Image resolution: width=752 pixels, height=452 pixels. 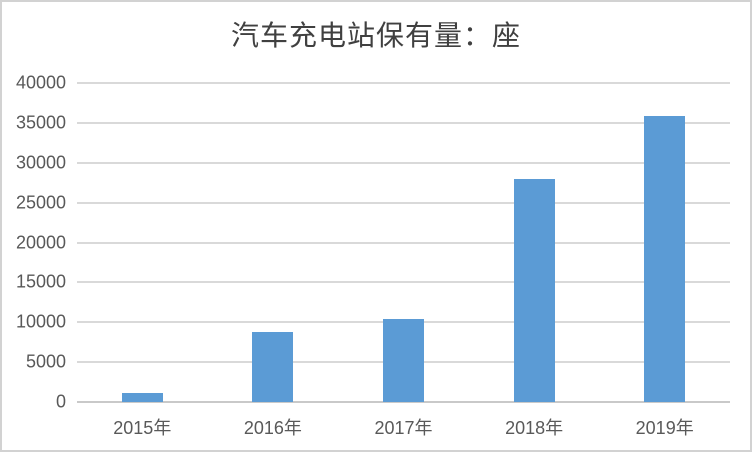 What do you see at coordinates (40, 242) in the screenshot?
I see `y-tick-label: 20000` at bounding box center [40, 242].